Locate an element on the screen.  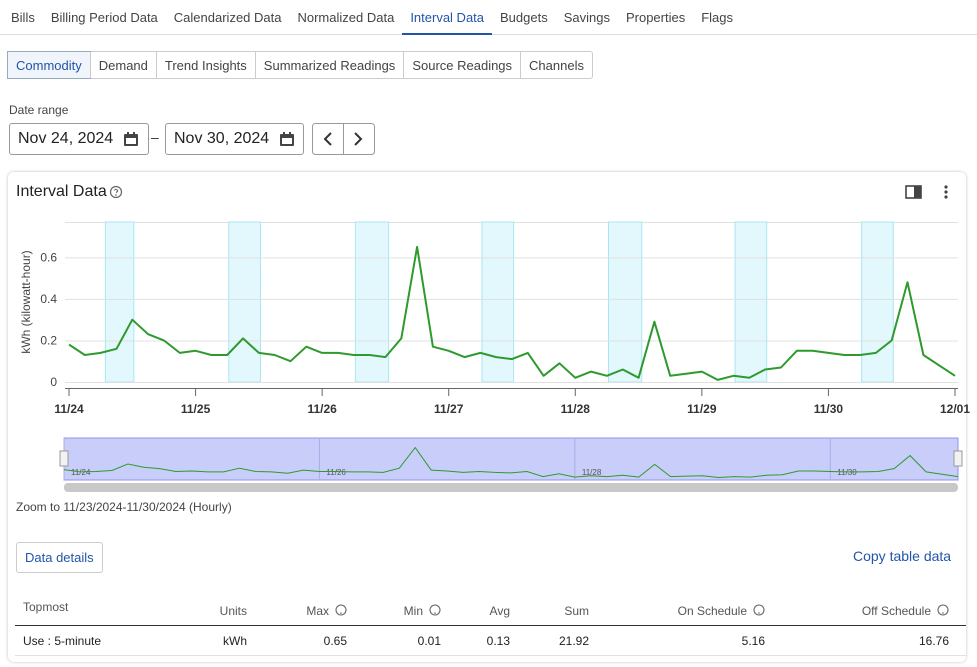
tab: Demand is located at coordinates (122, 65).